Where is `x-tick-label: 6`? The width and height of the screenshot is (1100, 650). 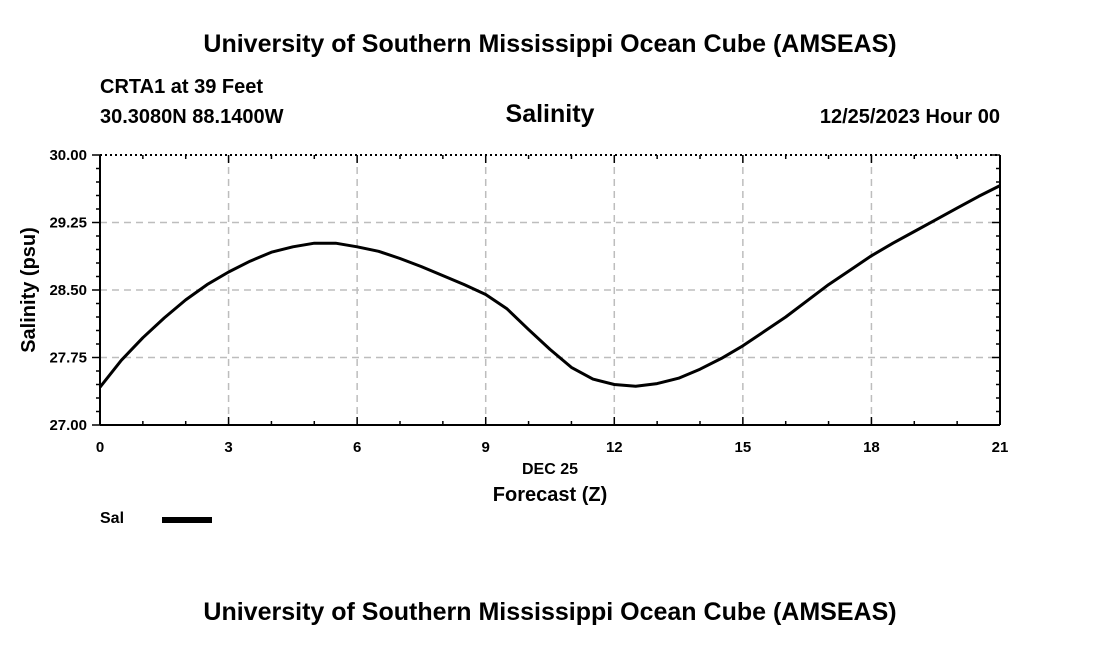
x-tick-label: 6 is located at coordinates (357, 447).